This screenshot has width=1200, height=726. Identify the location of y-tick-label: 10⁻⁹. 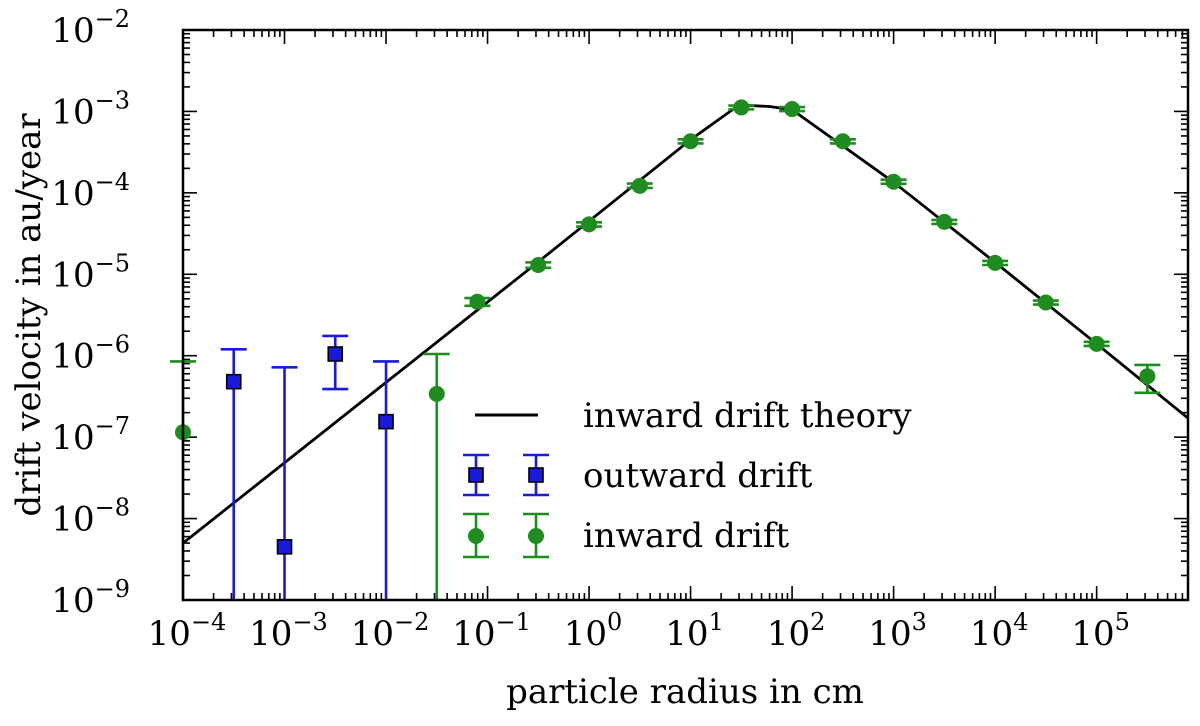
(90, 598).